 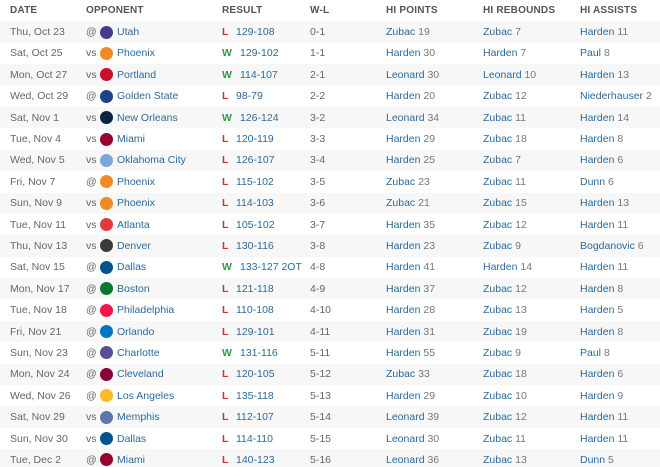 What do you see at coordinates (255, 417) in the screenshot?
I see `score-link: 112-107` at bounding box center [255, 417].